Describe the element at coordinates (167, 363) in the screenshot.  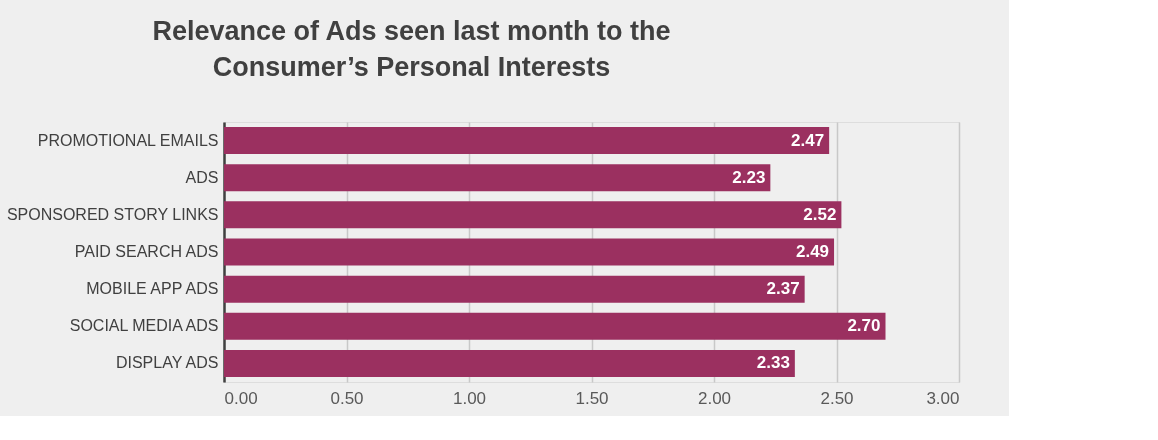
I see `y-tick-label: DISPLAY ADS` at that location.